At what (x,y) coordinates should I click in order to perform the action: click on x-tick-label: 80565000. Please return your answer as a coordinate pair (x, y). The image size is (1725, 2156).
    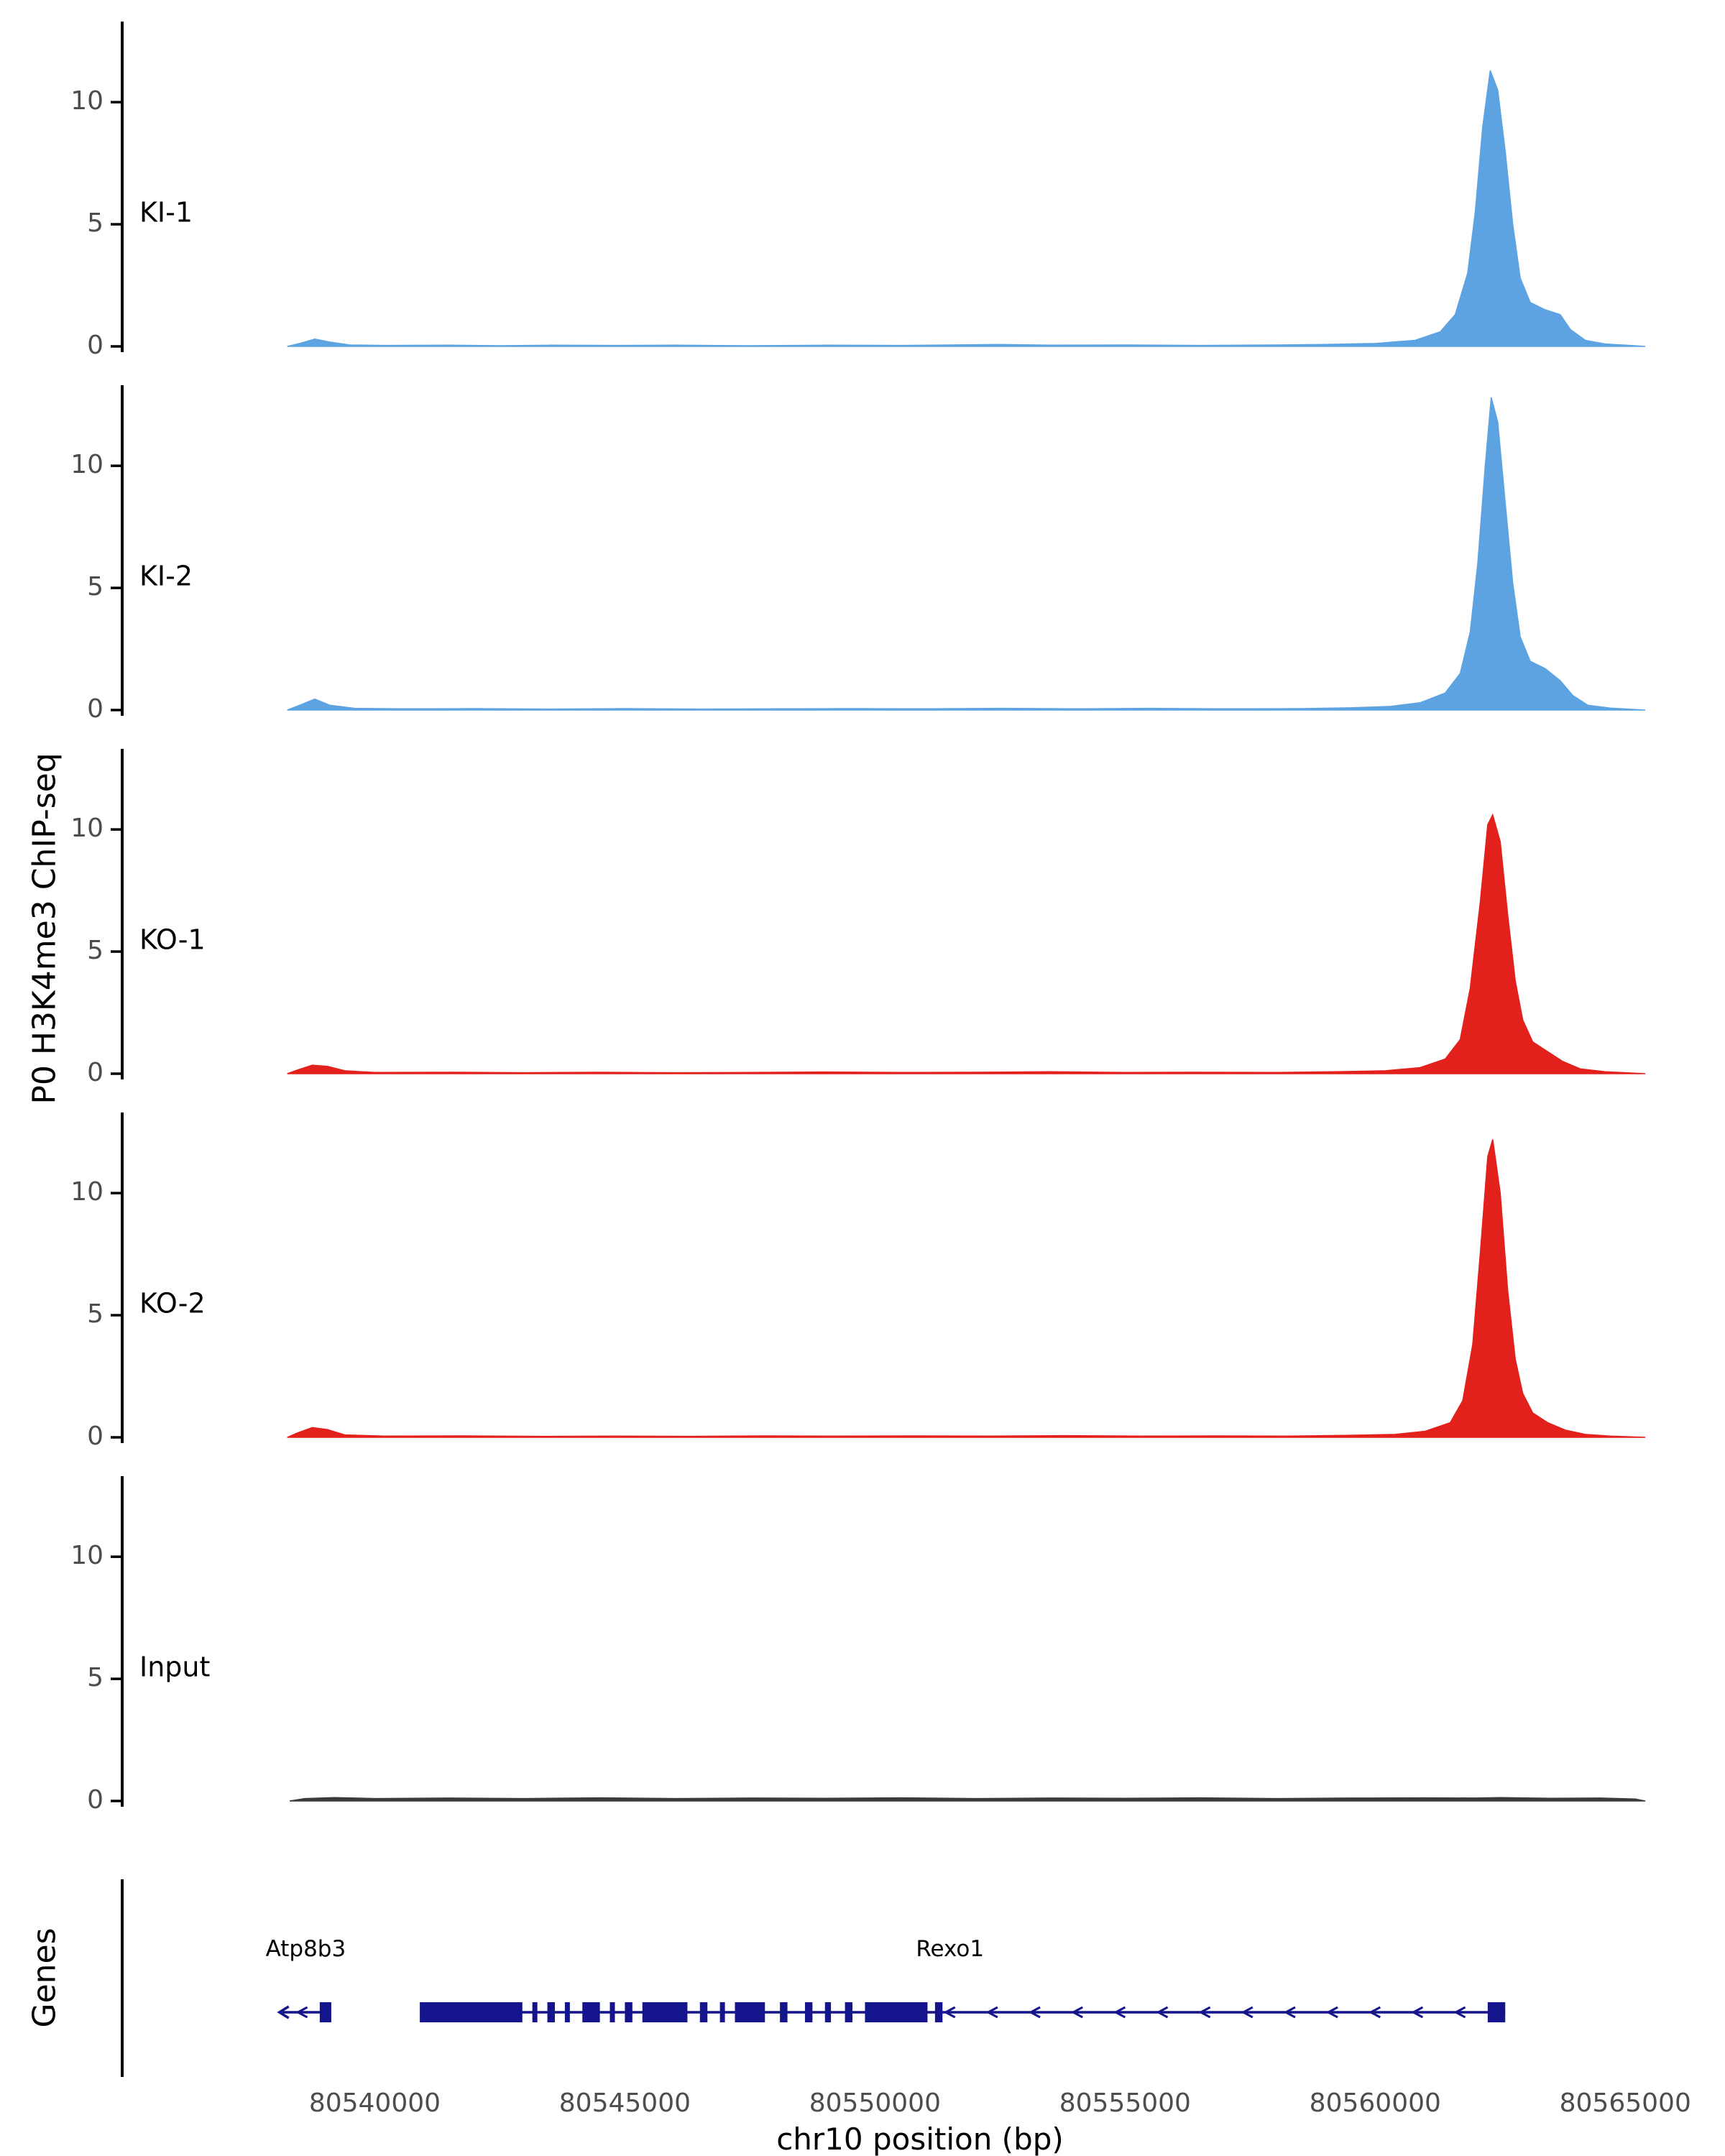
    Looking at the image, I should click on (1625, 2103).